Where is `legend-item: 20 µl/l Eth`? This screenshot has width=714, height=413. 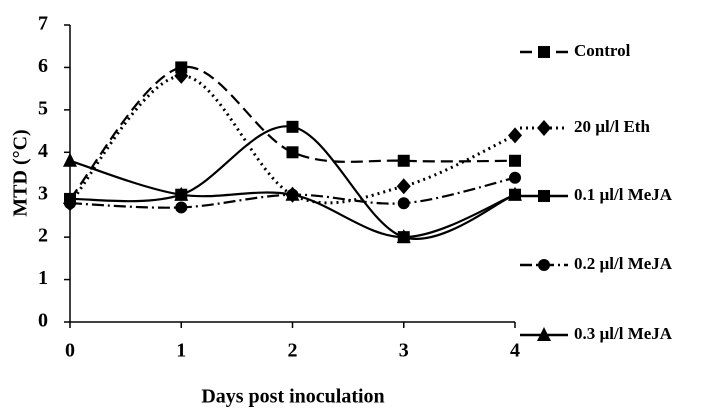
legend-item: 20 µl/l Eth is located at coordinates (585, 126).